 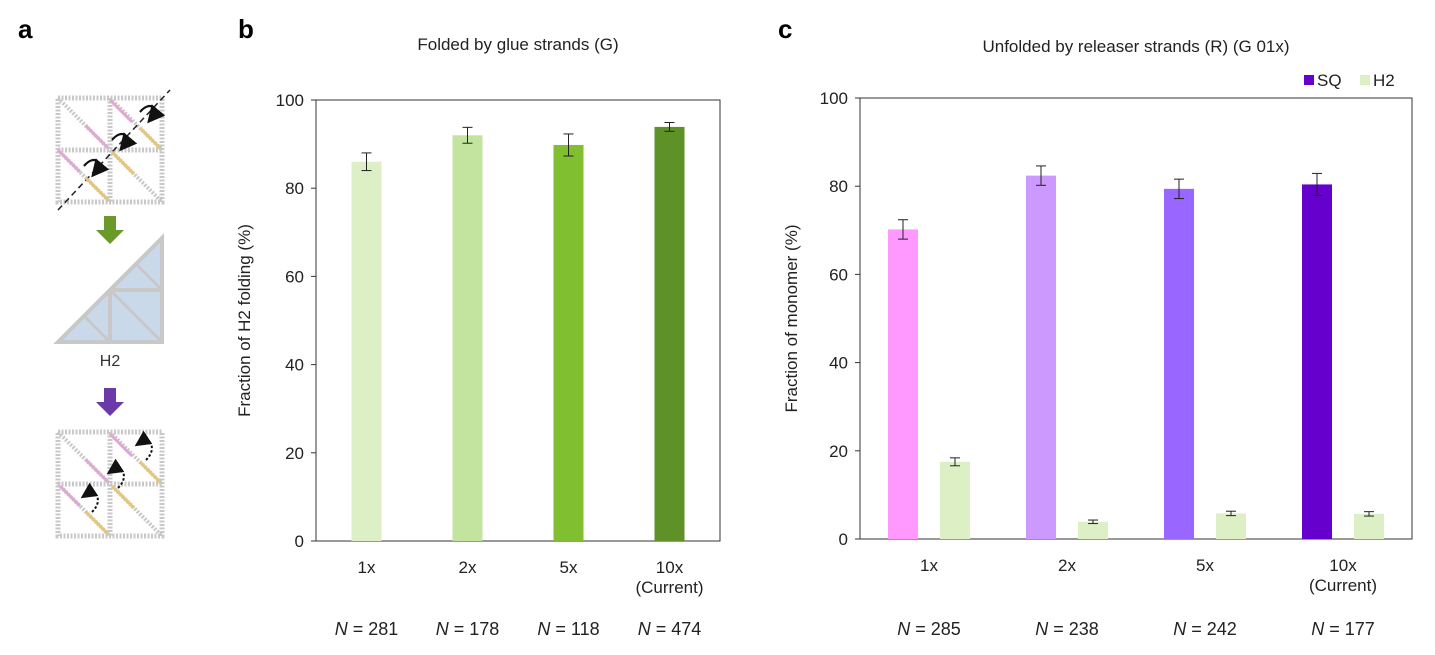 I want to click on panel-letter-c: c, so click(x=785, y=29).